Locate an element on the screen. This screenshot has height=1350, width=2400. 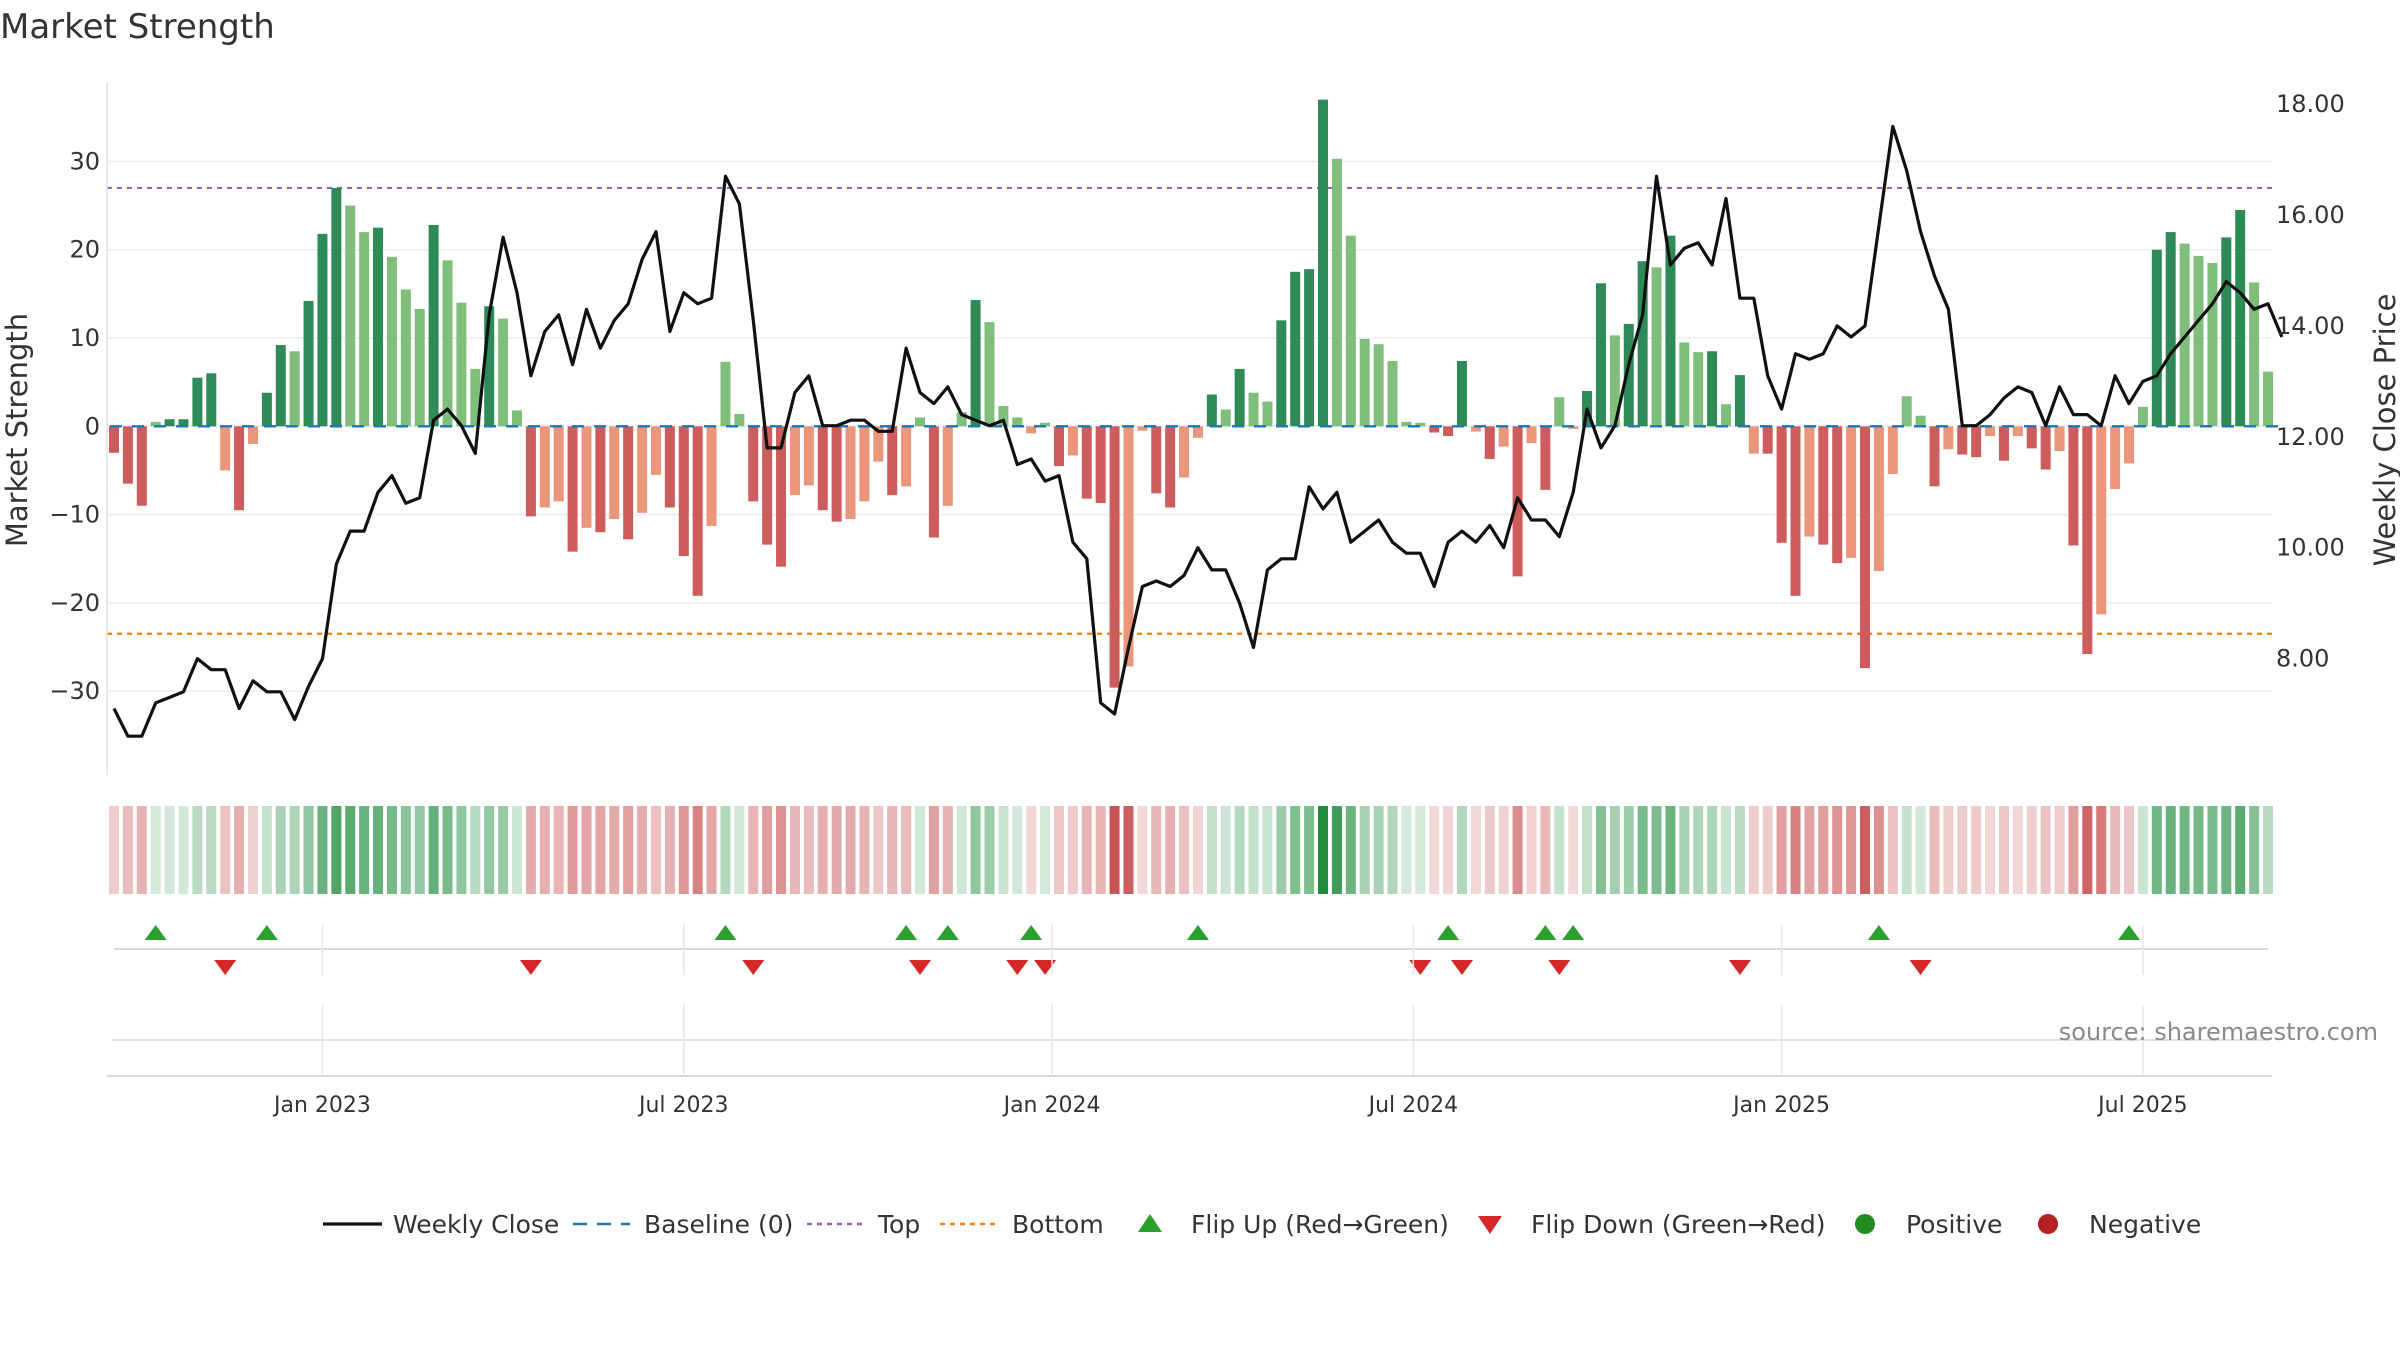
legend-label: Flip Down (Green→Red) is located at coordinates (1678, 1224).